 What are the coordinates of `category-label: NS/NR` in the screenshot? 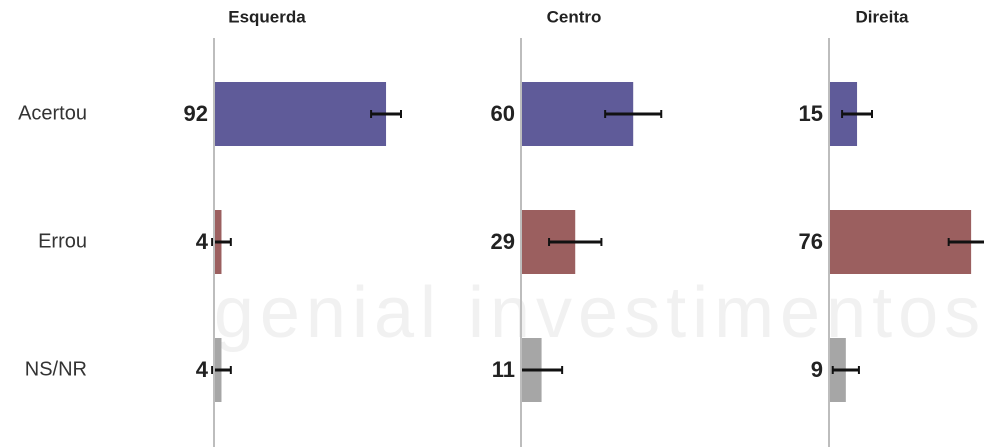 It's located at (56, 369).